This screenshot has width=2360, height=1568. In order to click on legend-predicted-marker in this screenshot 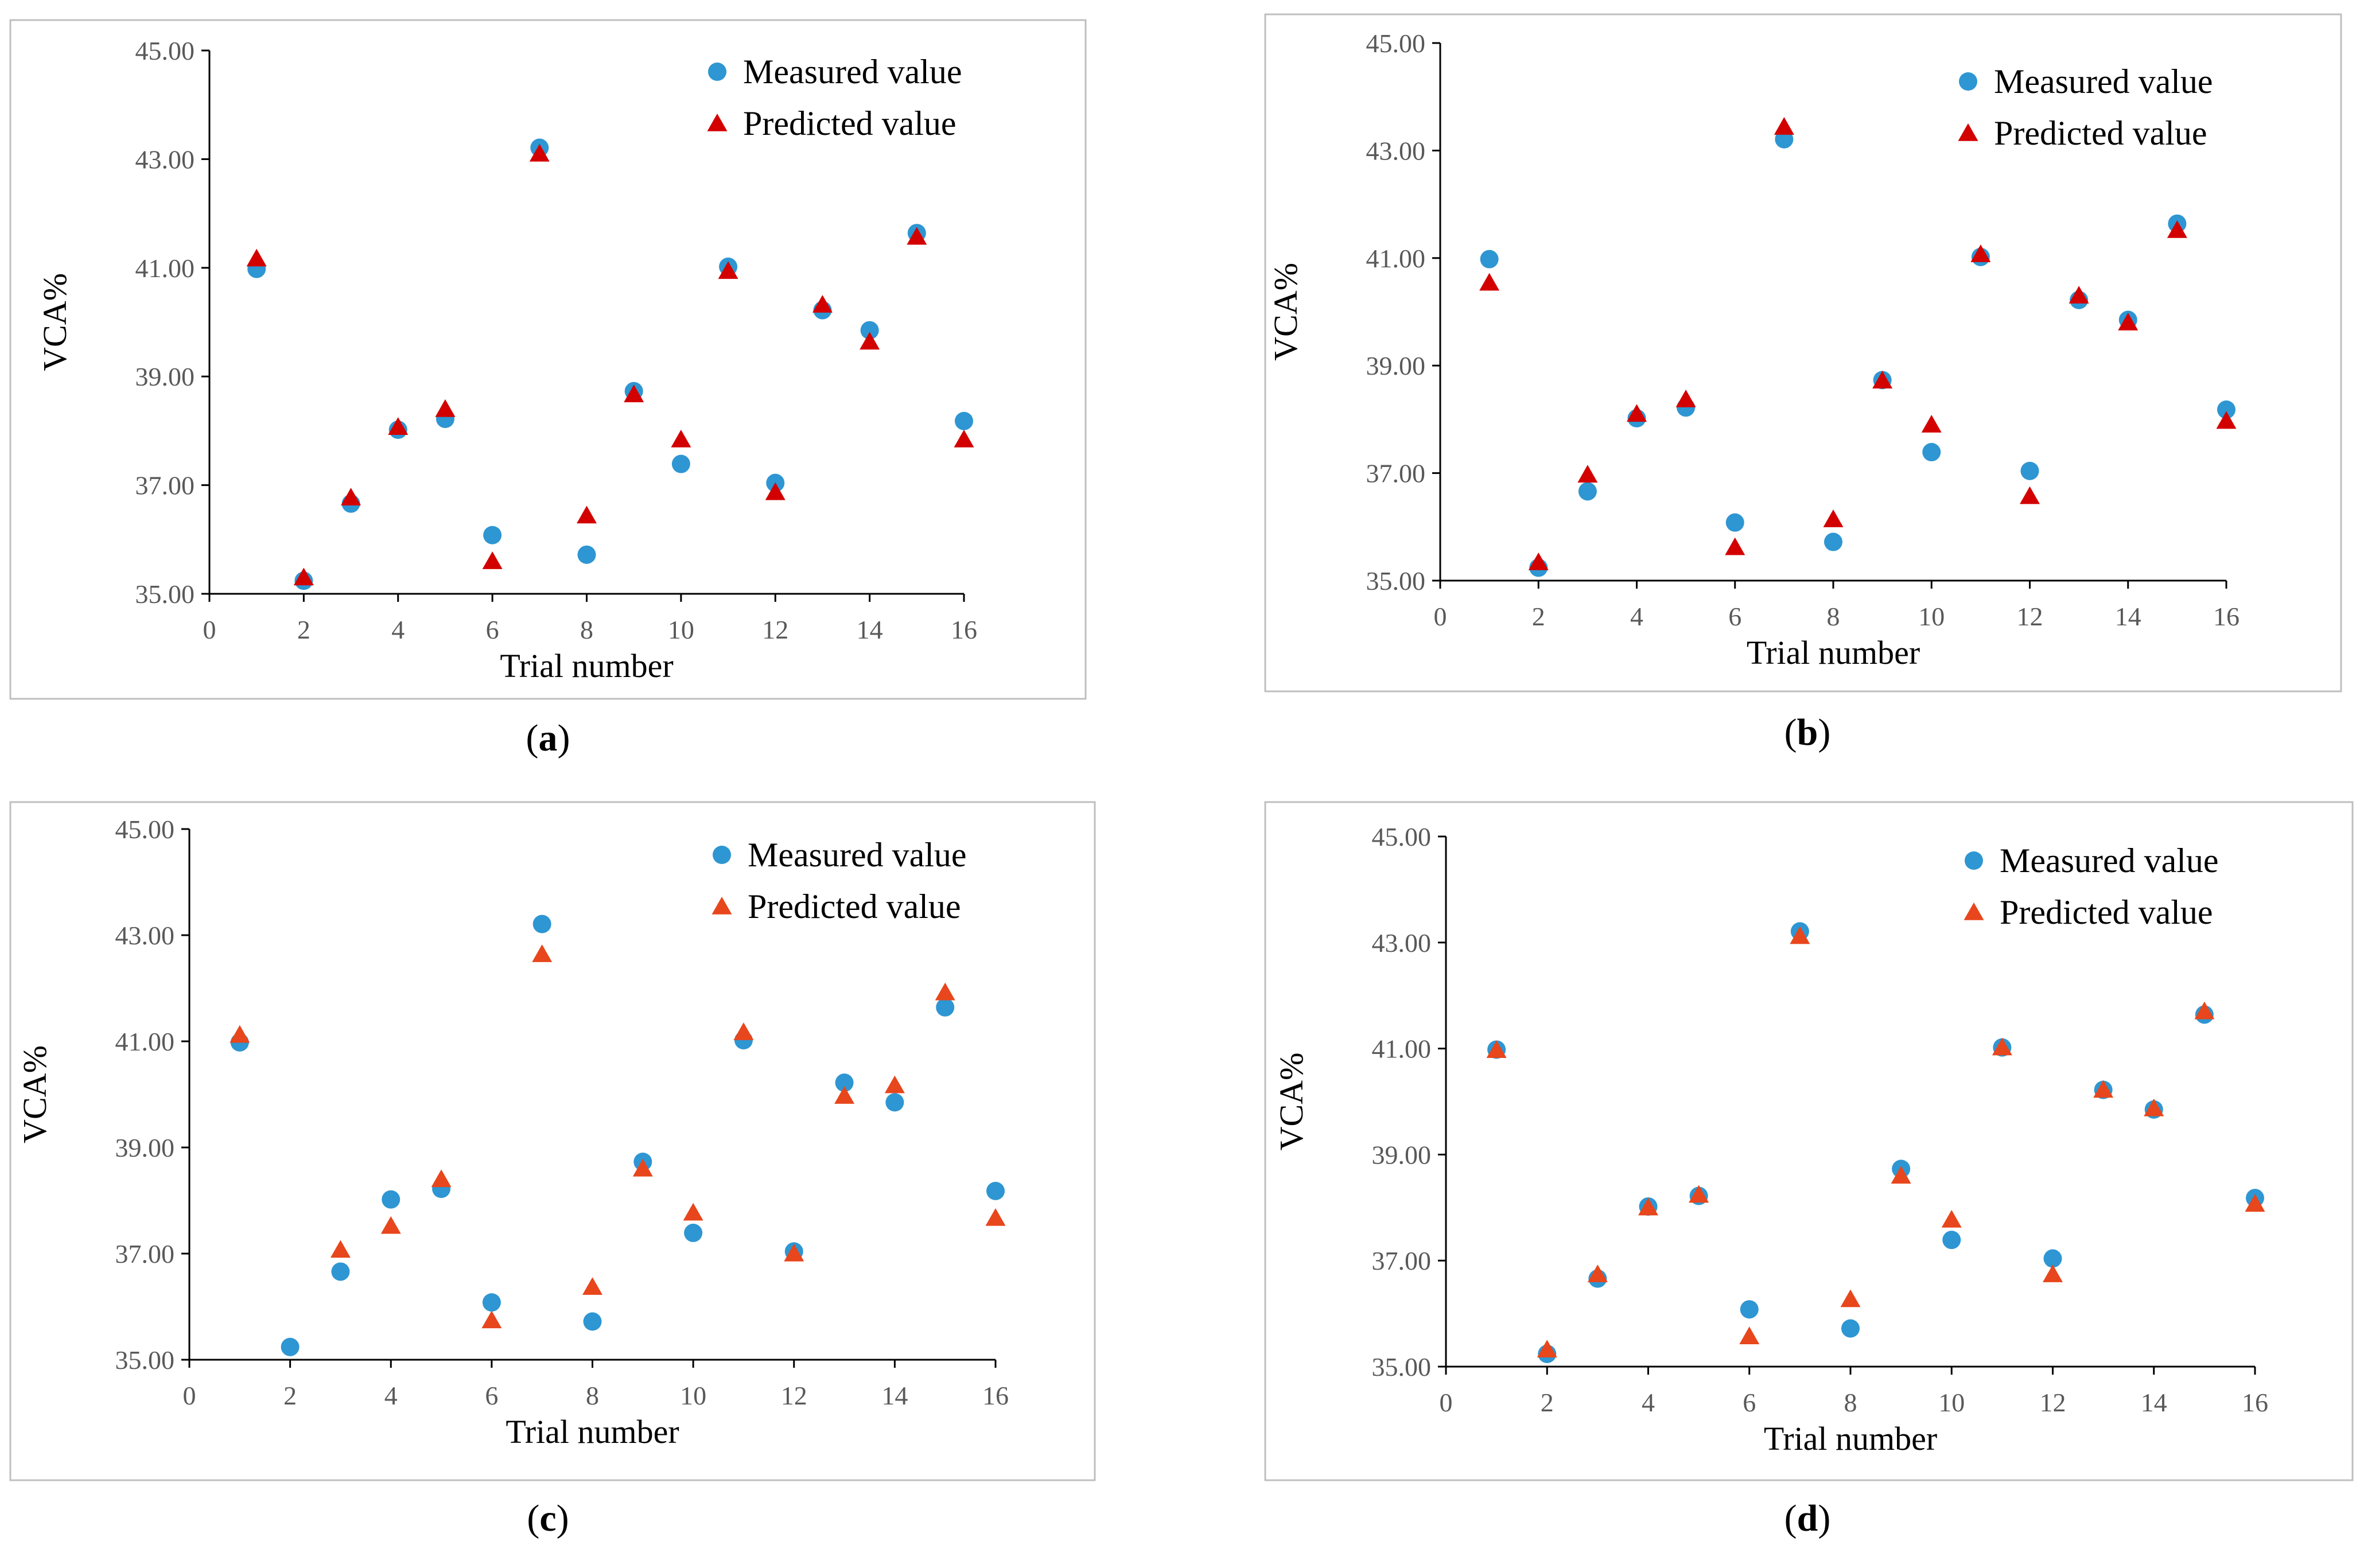, I will do `click(1974, 911)`.